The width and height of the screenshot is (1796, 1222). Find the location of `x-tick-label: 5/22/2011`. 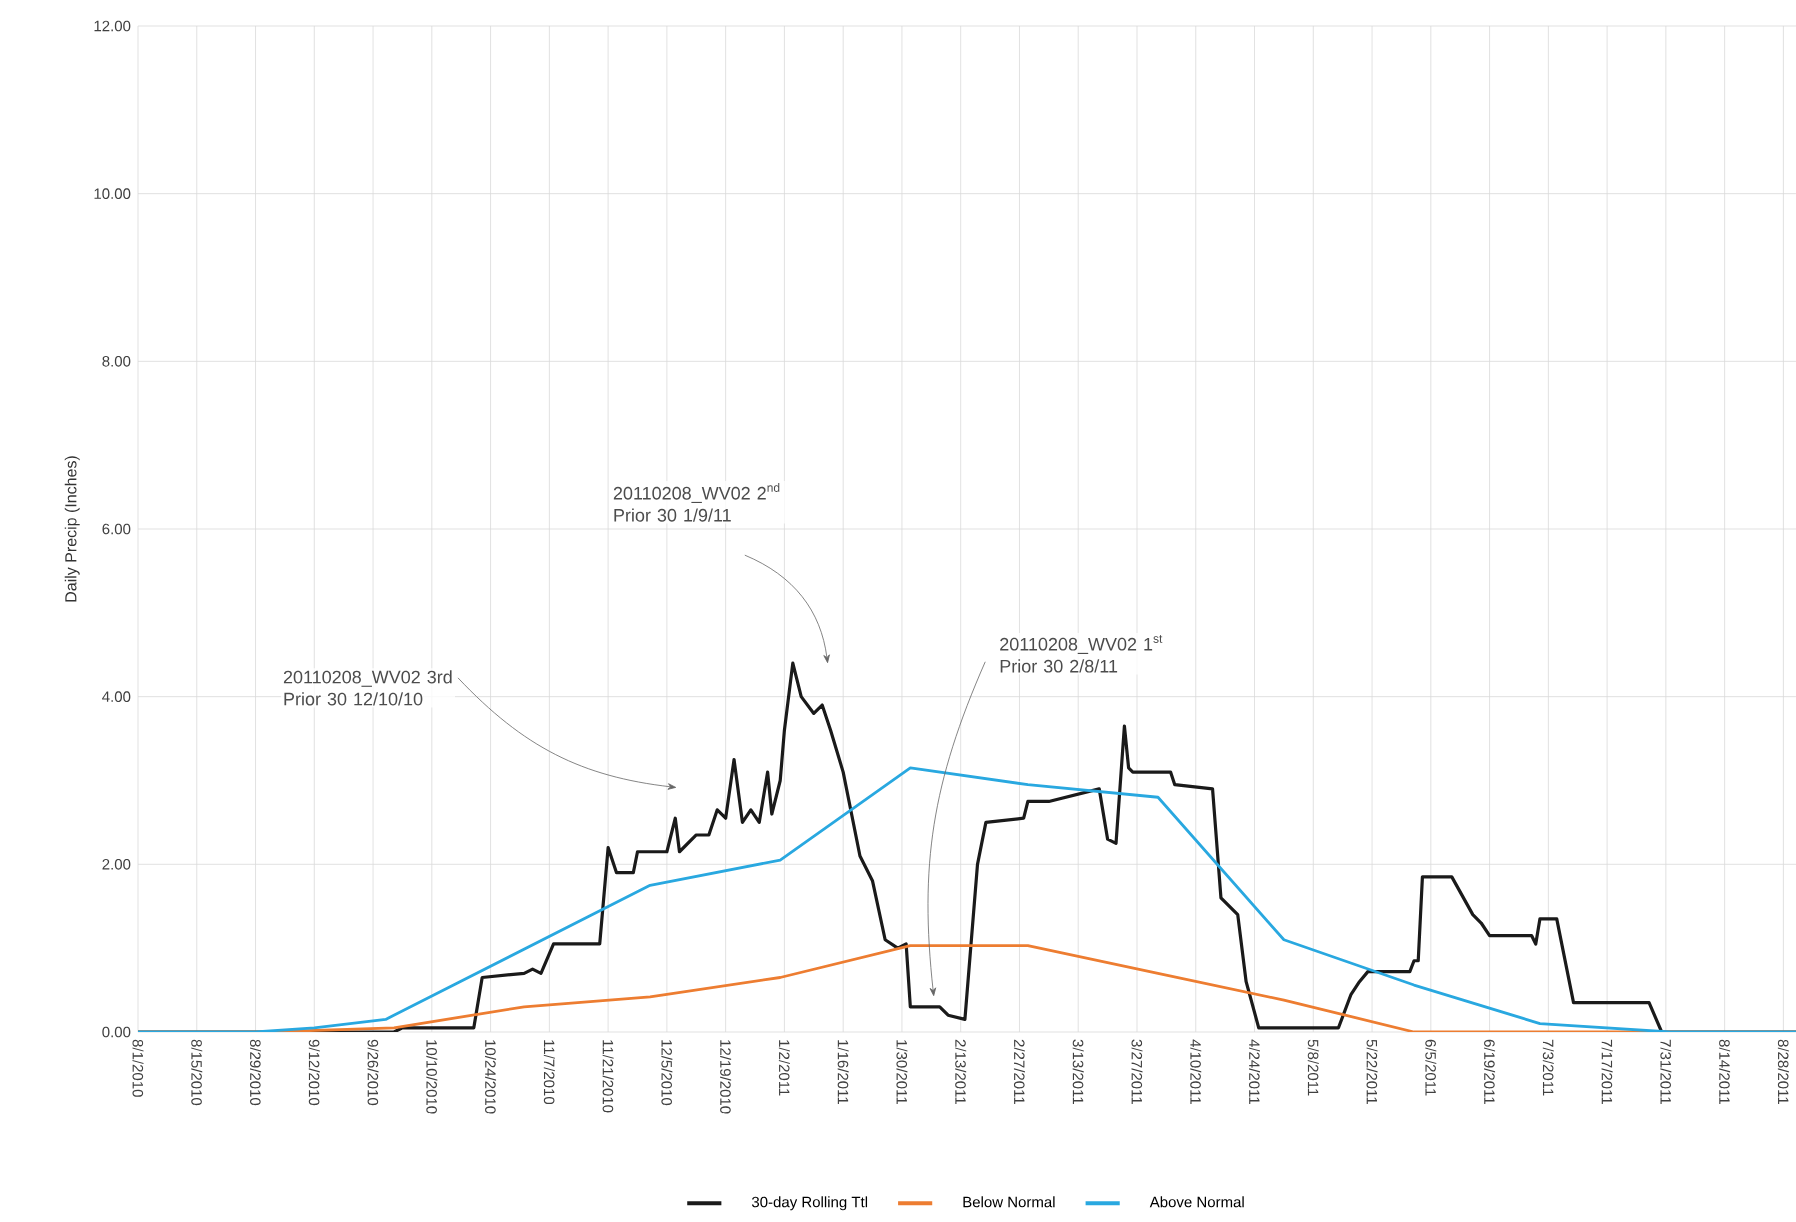

x-tick-label: 5/22/2011 is located at coordinates (1372, 1071).